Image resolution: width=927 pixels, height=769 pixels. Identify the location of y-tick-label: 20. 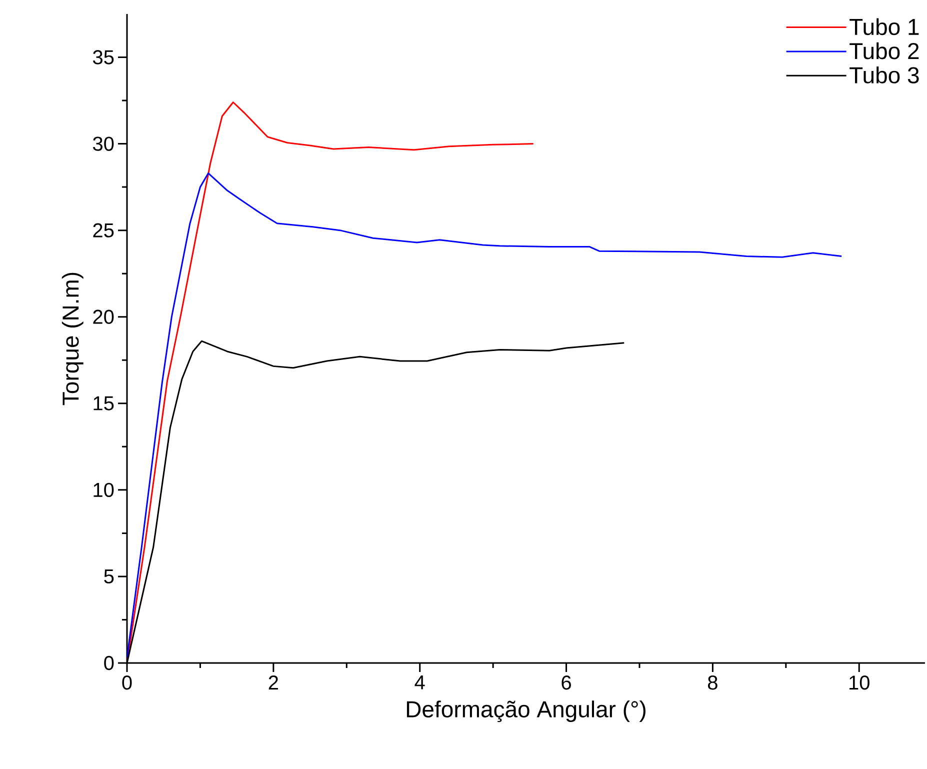
(103, 317).